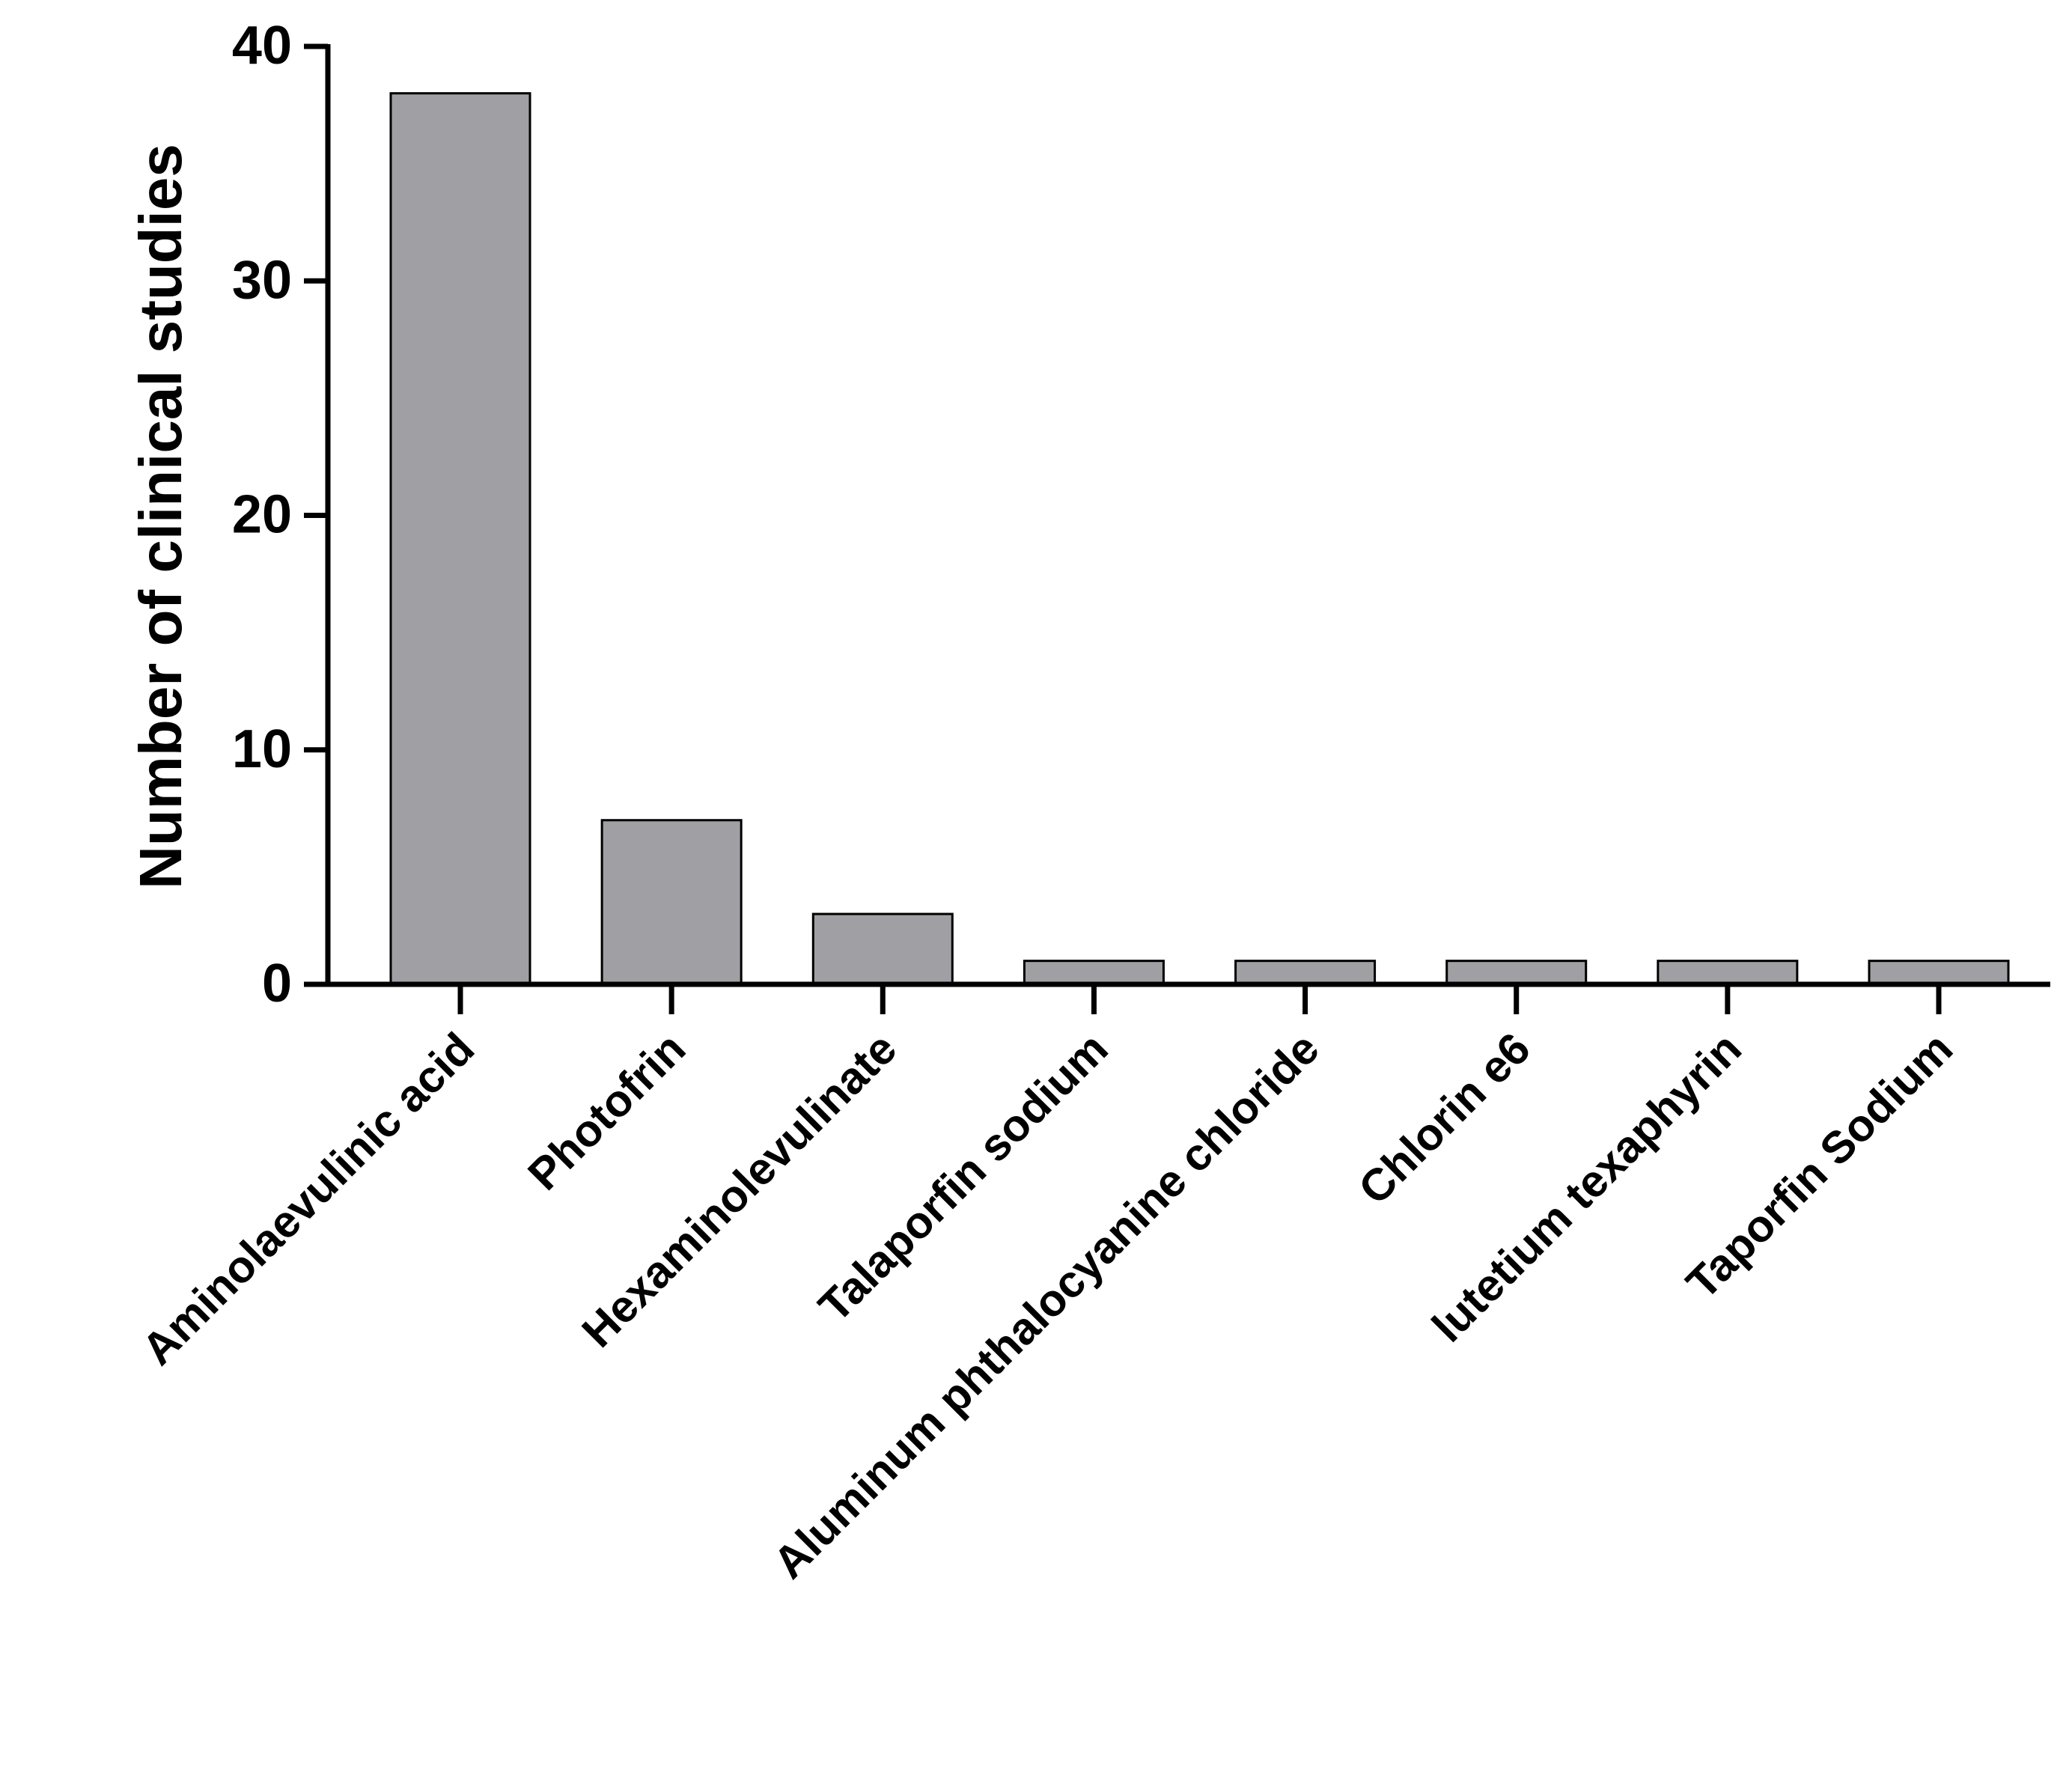 This screenshot has width=2072, height=1786. Describe the element at coordinates (308, 1198) in the screenshot. I see `x-tick-label: Aminolaevulinic acid` at that location.